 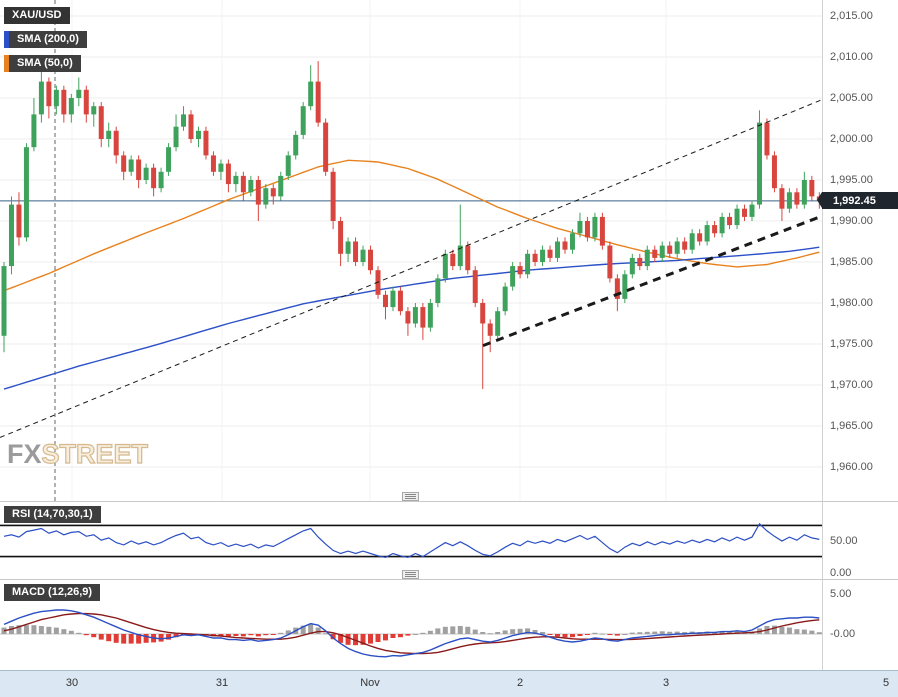 I want to click on last-price-badge: 1,992.45, so click(x=857, y=201).